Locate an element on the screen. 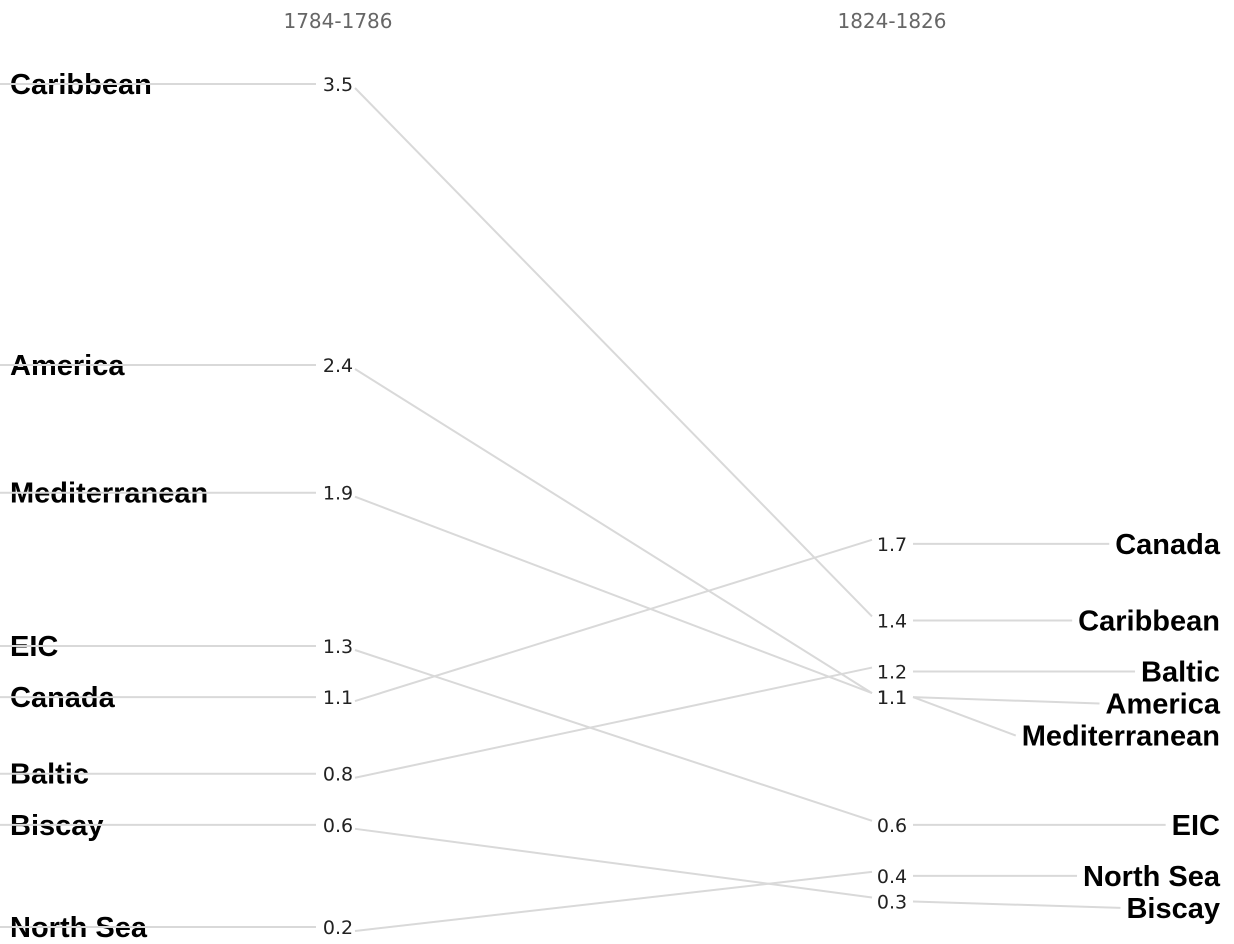  slope-line-biscay is located at coordinates (613, 863).